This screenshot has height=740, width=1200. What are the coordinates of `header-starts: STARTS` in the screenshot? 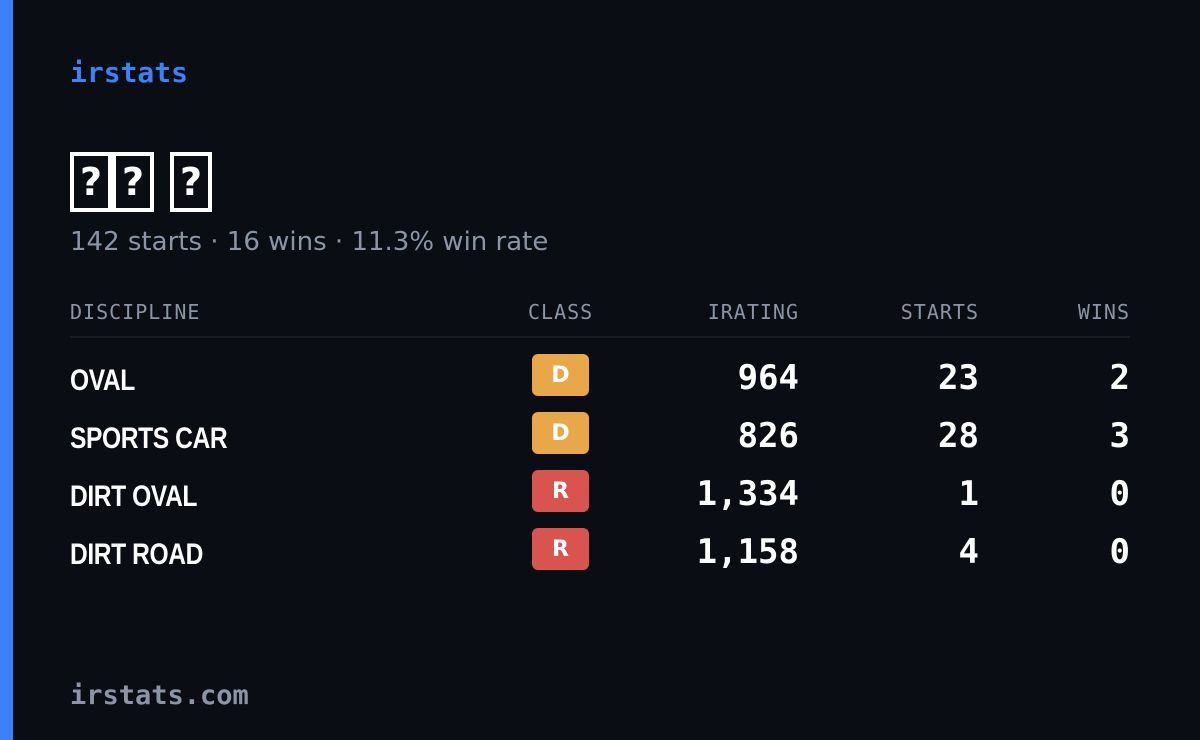 It's located at (939, 312).